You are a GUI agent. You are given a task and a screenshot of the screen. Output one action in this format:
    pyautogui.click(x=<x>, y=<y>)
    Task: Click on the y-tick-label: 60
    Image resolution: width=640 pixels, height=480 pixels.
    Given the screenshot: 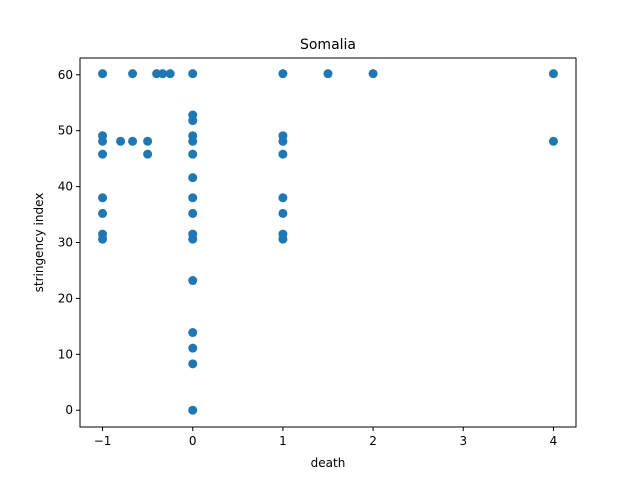 What is the action you would take?
    pyautogui.click(x=65, y=75)
    